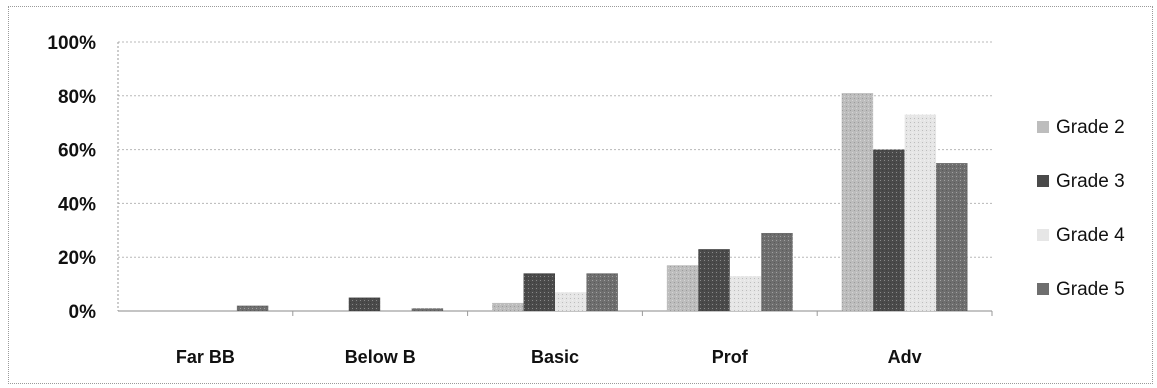 This screenshot has width=1157, height=388. Describe the element at coordinates (1090, 289) in the screenshot. I see `legend-label: Grade 5` at that location.